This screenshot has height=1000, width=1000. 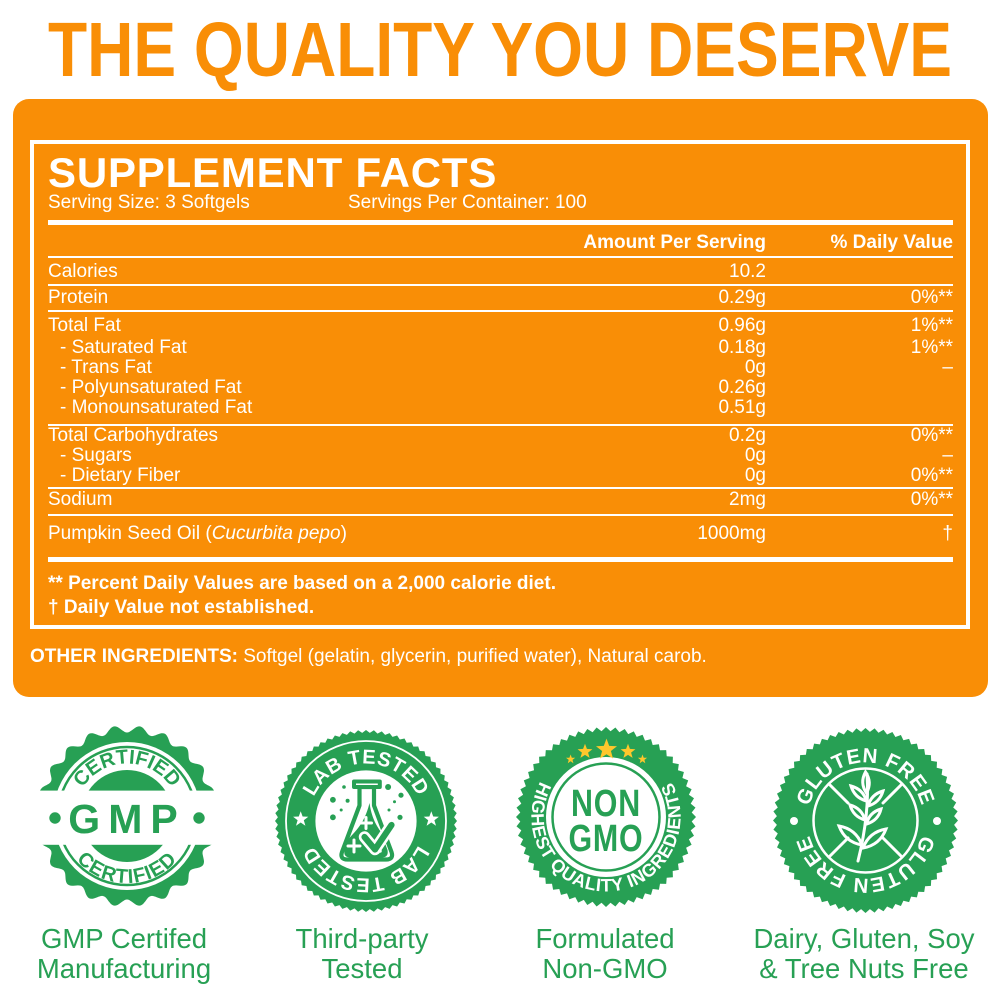 I want to click on svg-text: GMO, so click(x=605, y=839).